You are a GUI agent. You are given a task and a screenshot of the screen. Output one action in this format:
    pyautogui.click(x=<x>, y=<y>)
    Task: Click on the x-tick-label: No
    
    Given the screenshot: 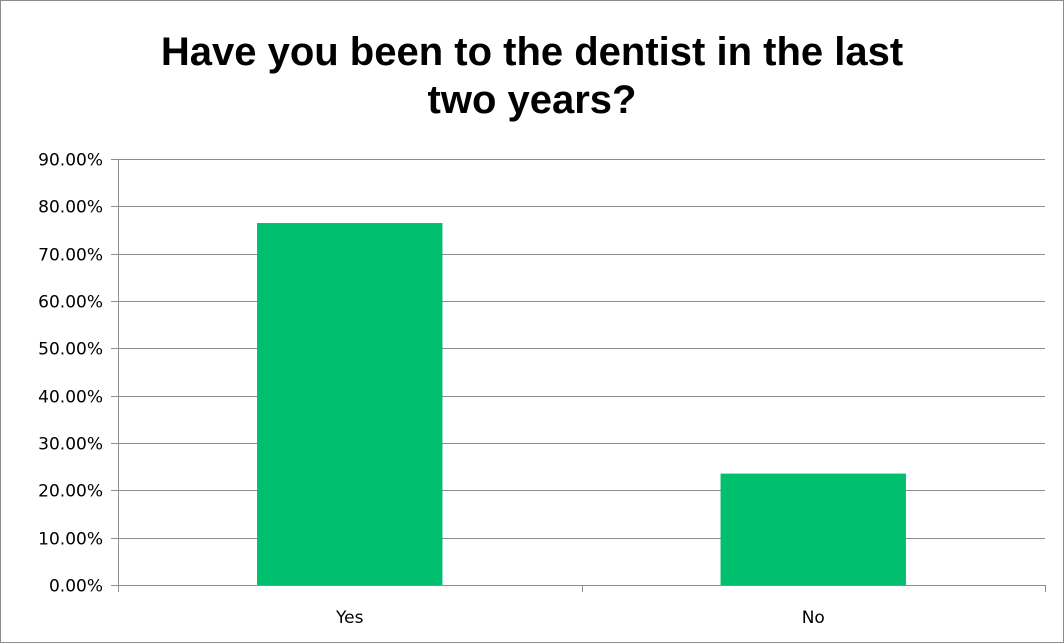 What is the action you would take?
    pyautogui.click(x=813, y=618)
    